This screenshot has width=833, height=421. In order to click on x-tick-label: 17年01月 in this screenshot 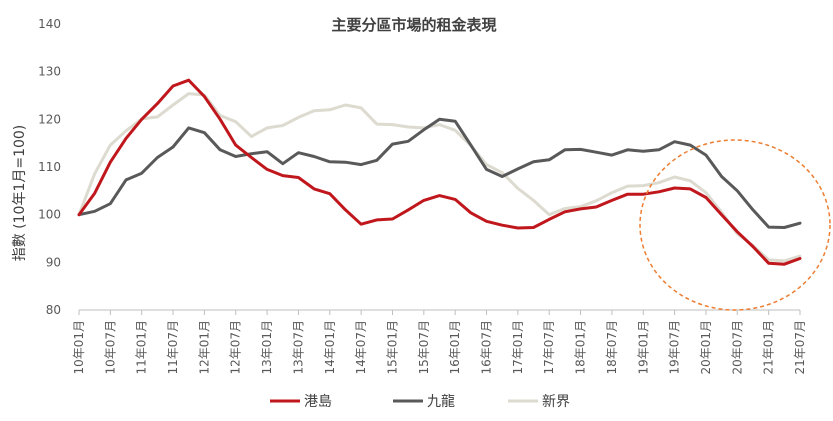, I will do `click(518, 347)`.